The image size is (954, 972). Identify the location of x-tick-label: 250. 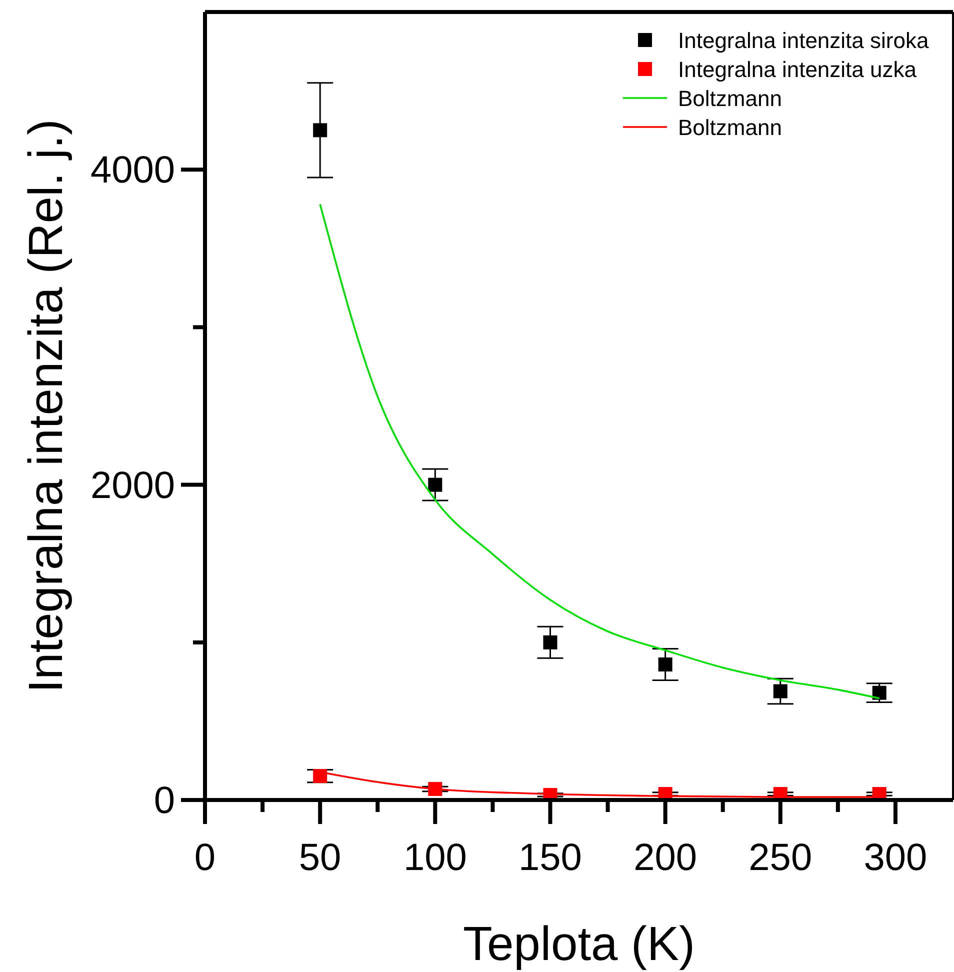
(780, 858).